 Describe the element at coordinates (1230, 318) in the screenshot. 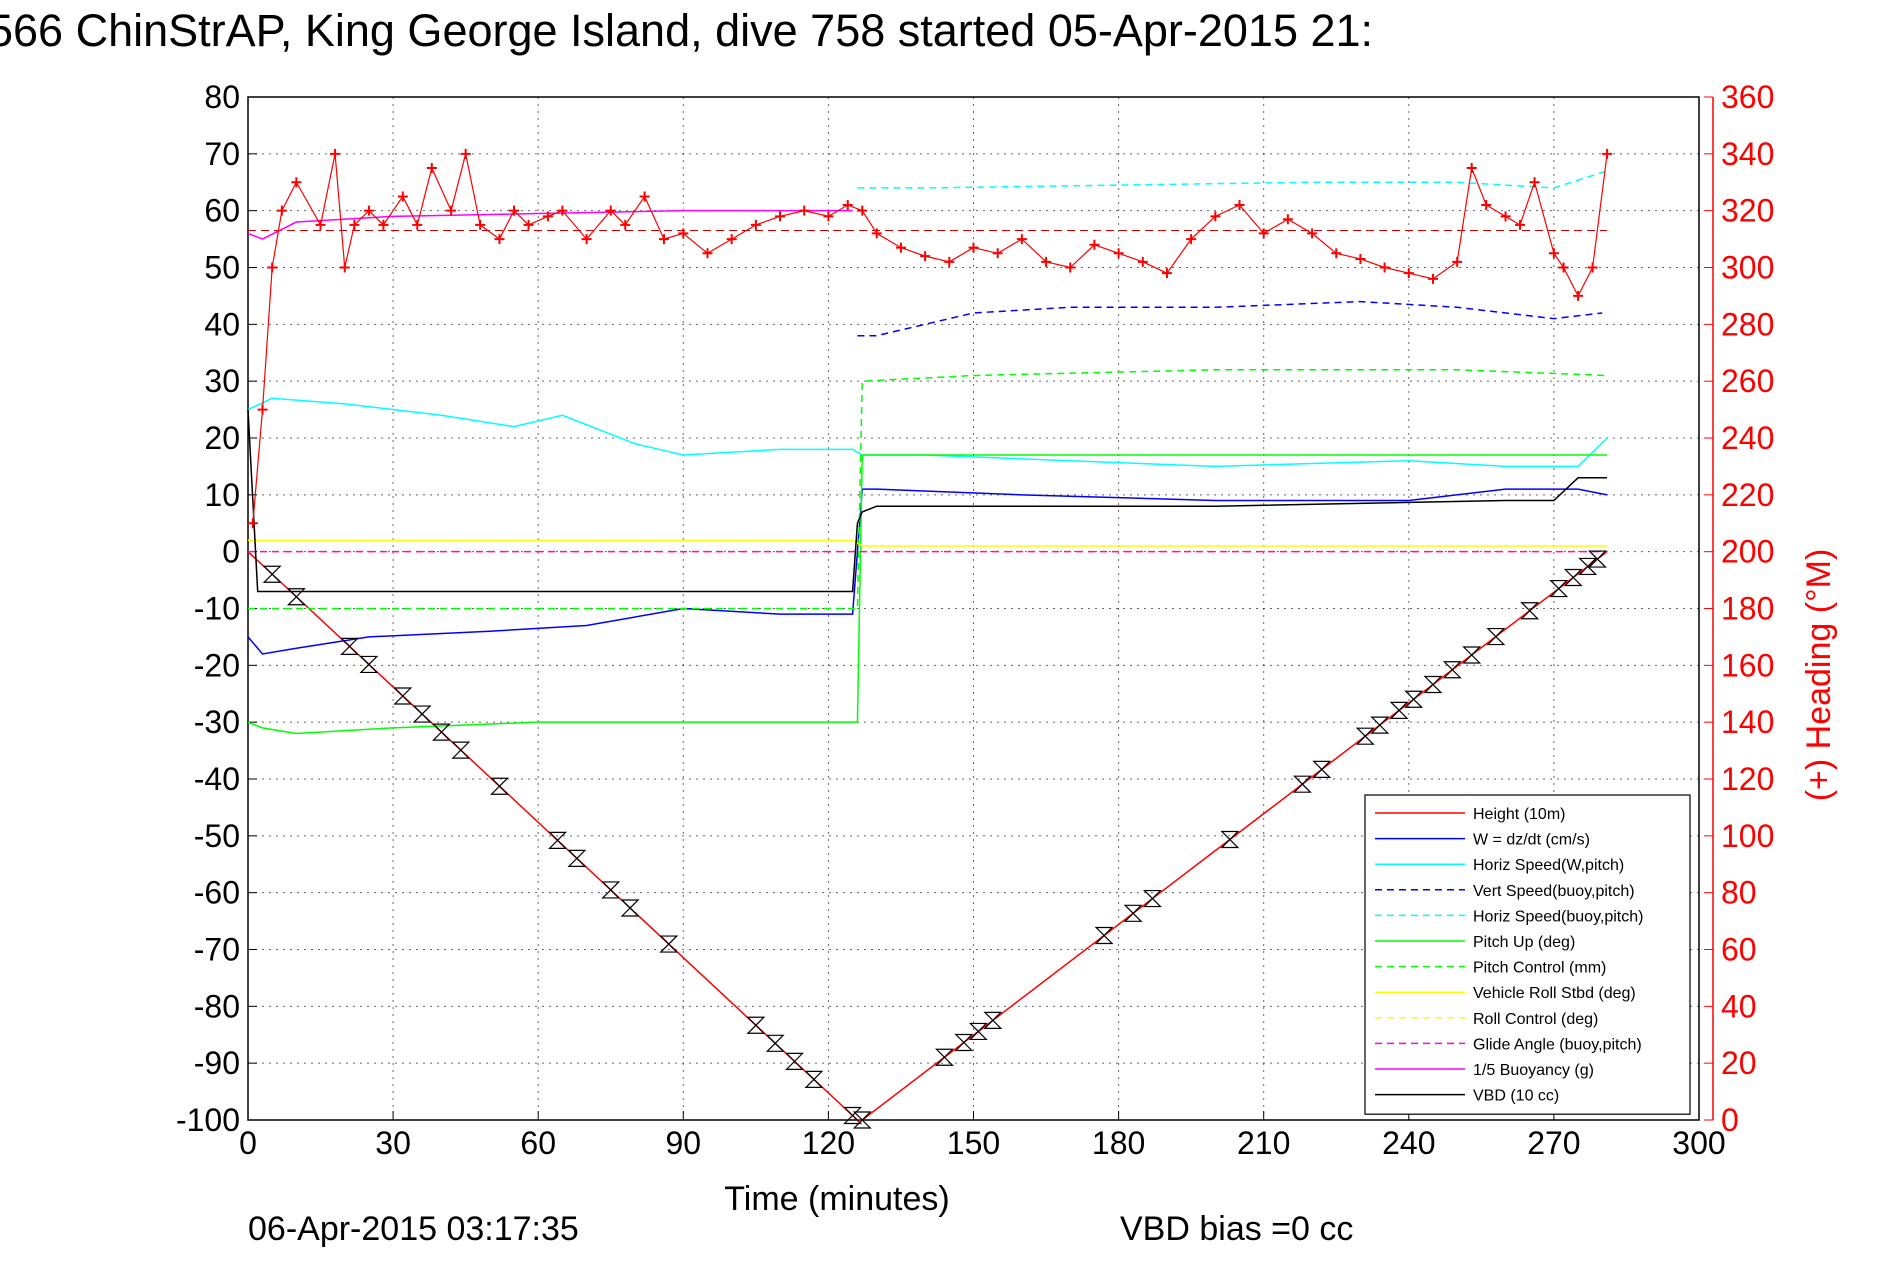

I see `series-vert-speed-buoy-pitch` at that location.